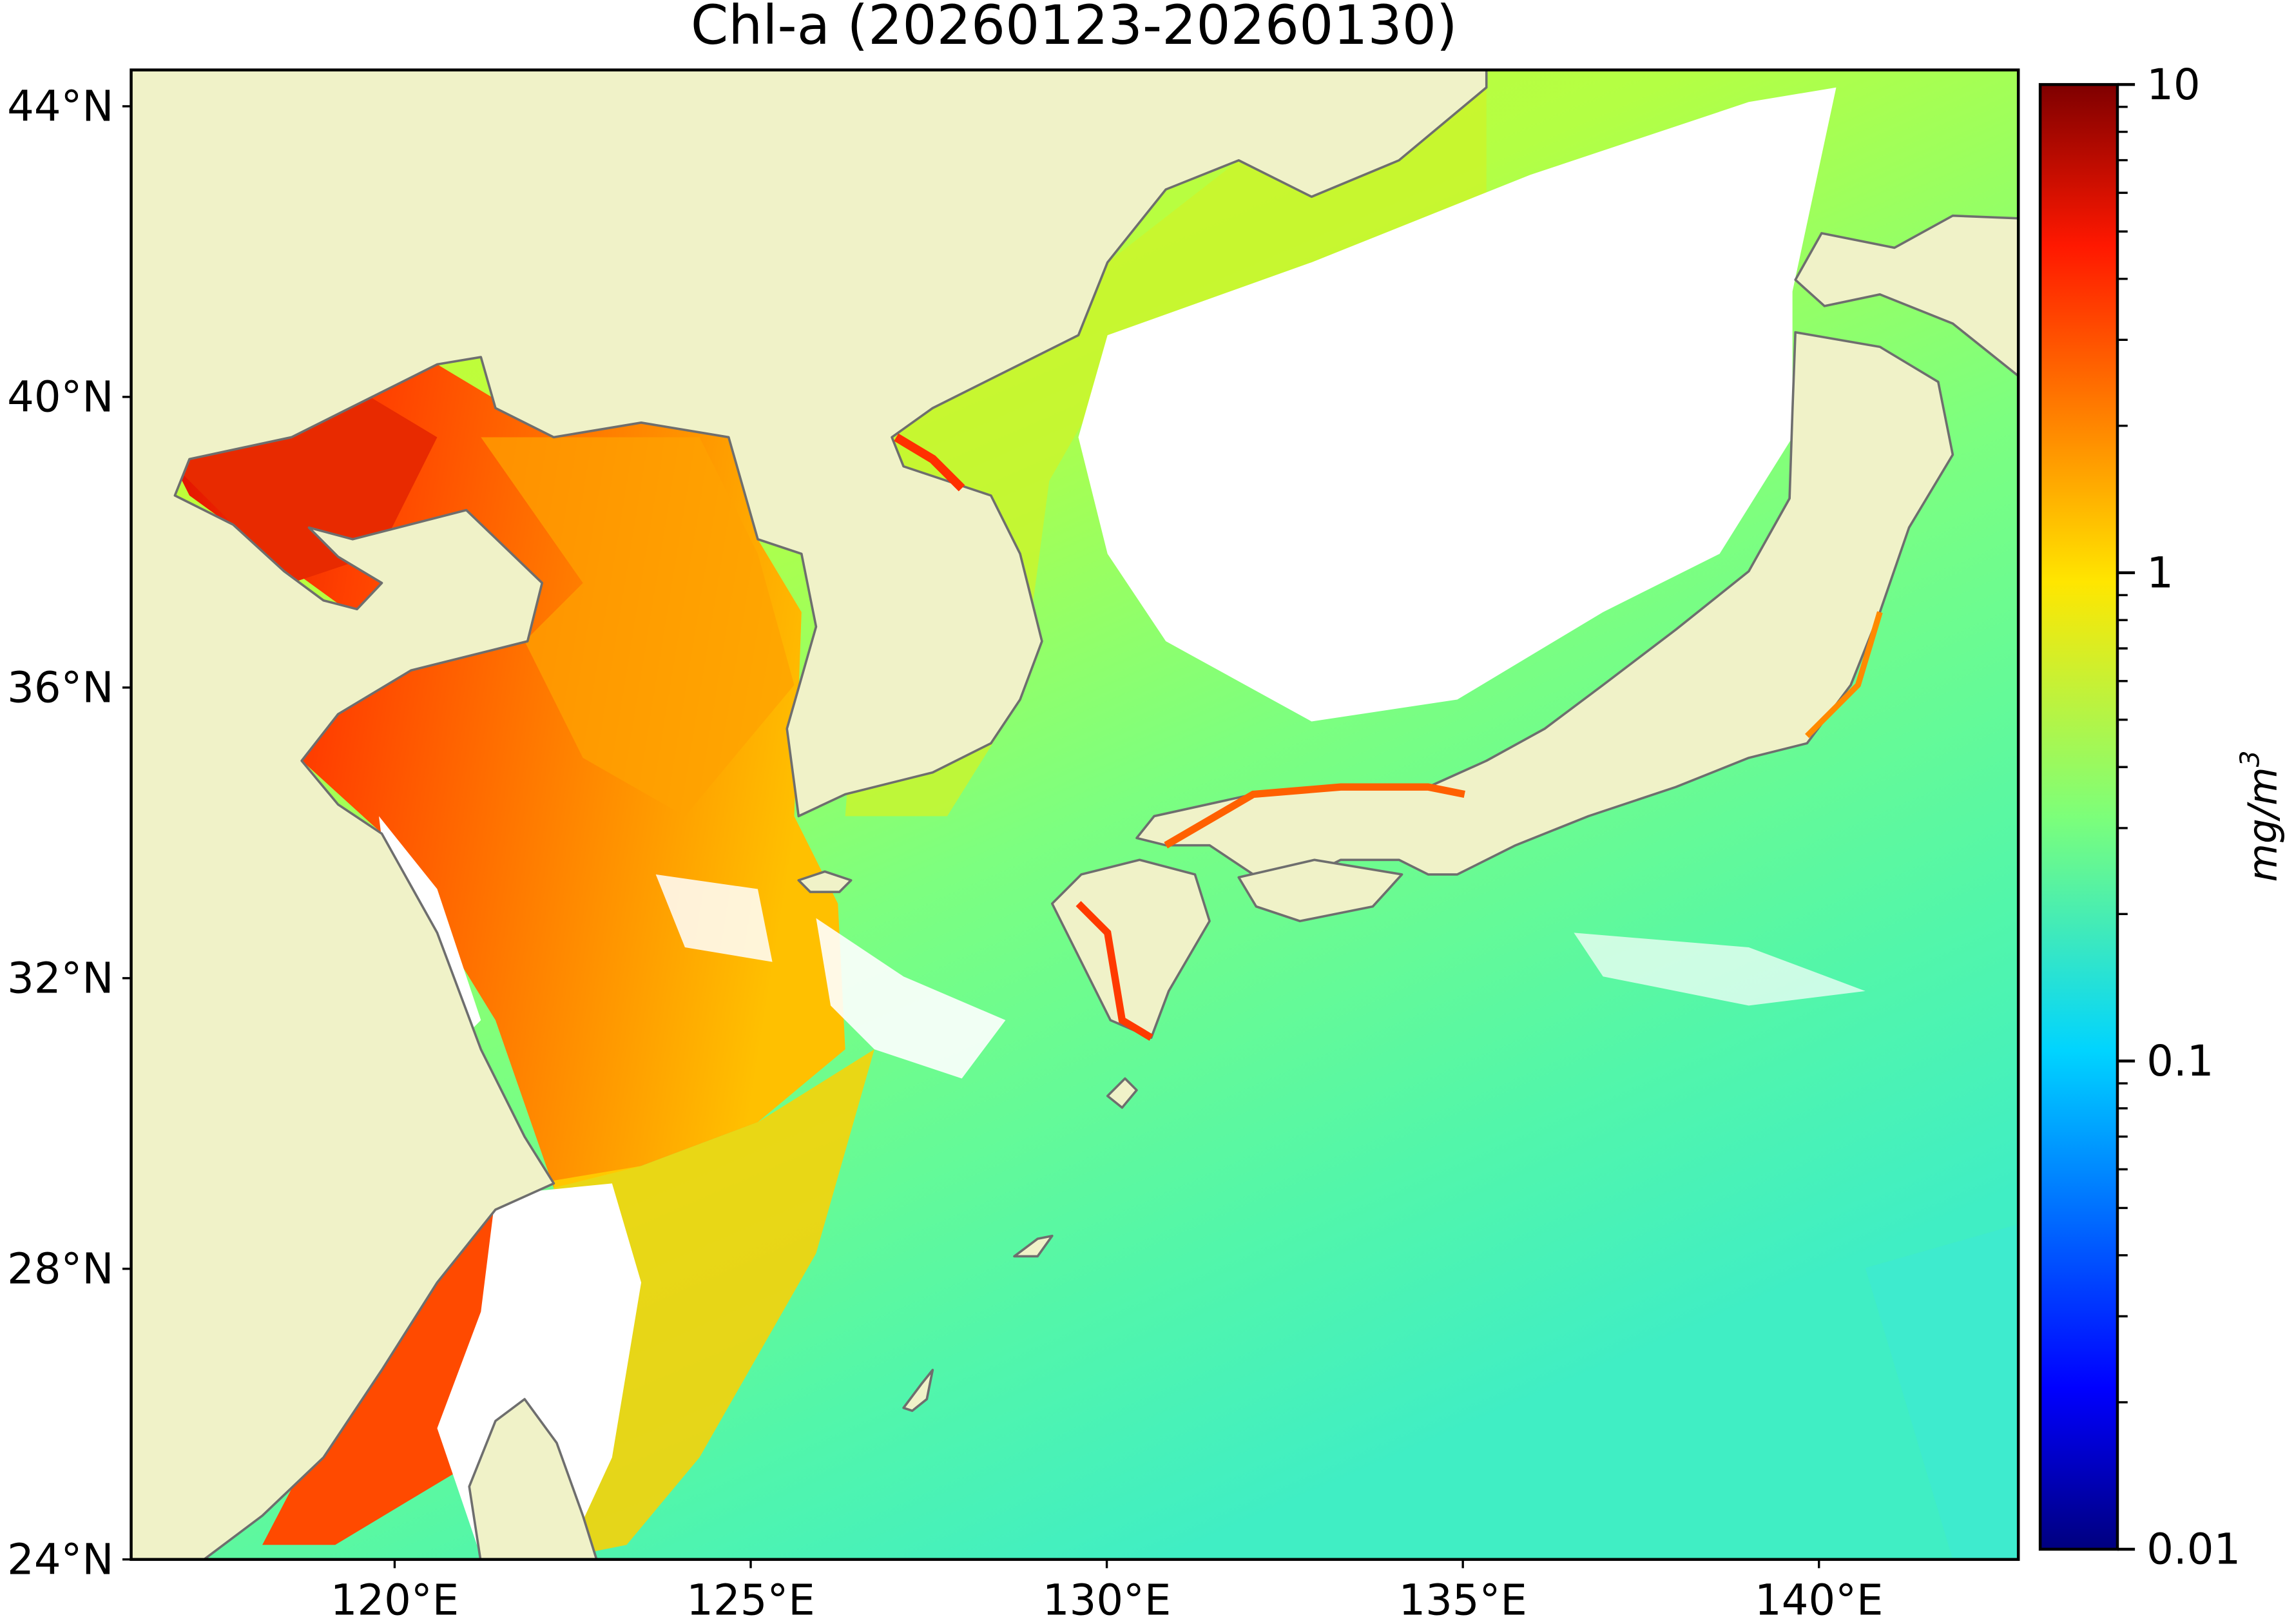  What do you see at coordinates (1942, 1392) in the screenshot?
I see `low-chl-zone` at bounding box center [1942, 1392].